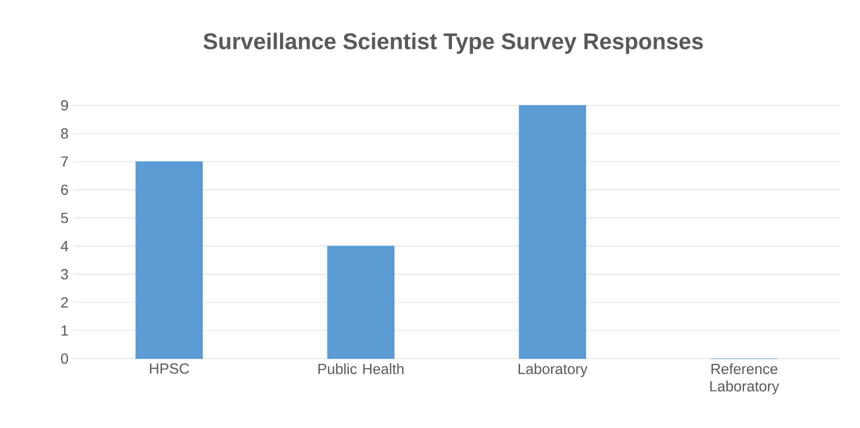 The image size is (860, 428). Describe the element at coordinates (64, 218) in the screenshot. I see `y-tick-label: 5` at that location.